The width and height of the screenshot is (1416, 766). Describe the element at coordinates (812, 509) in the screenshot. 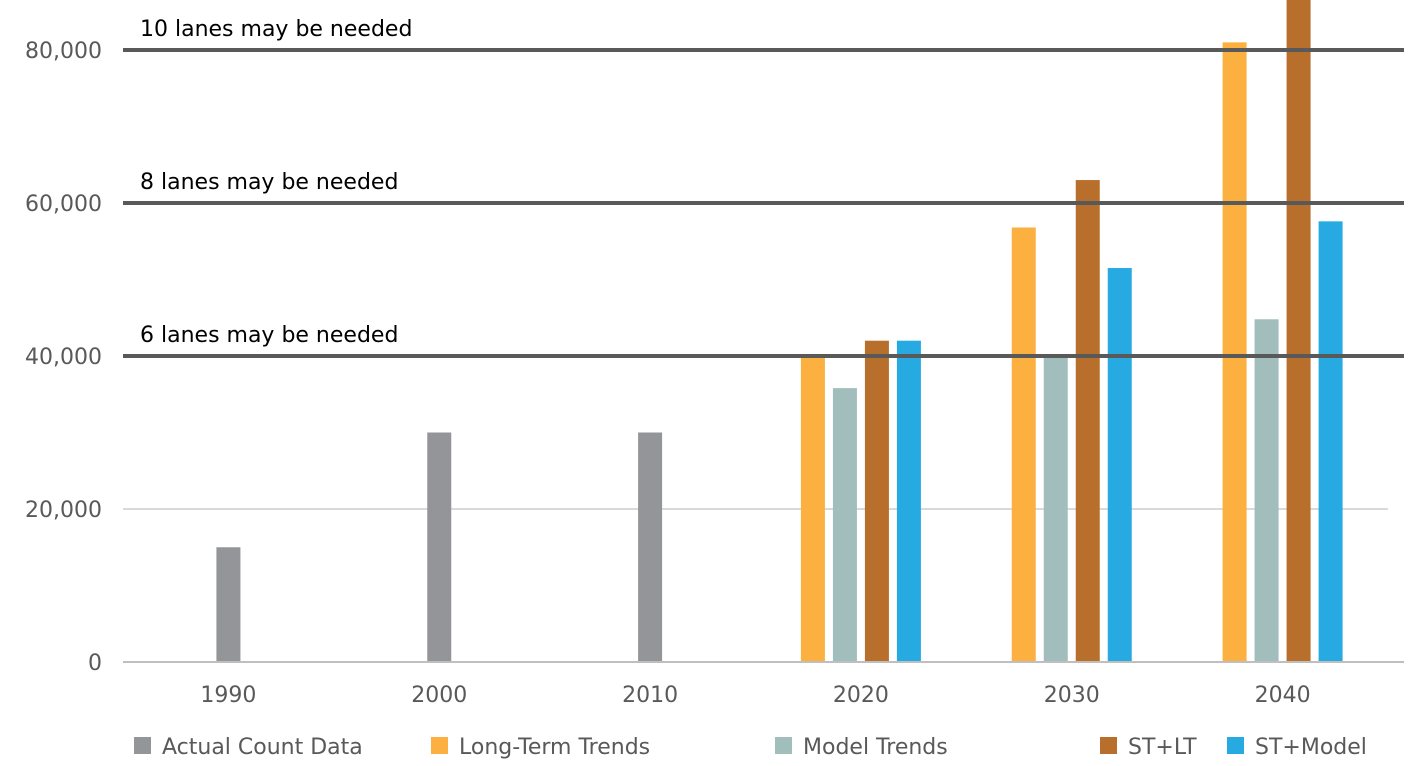

I see `bar-long-term-trends-2020` at that location.